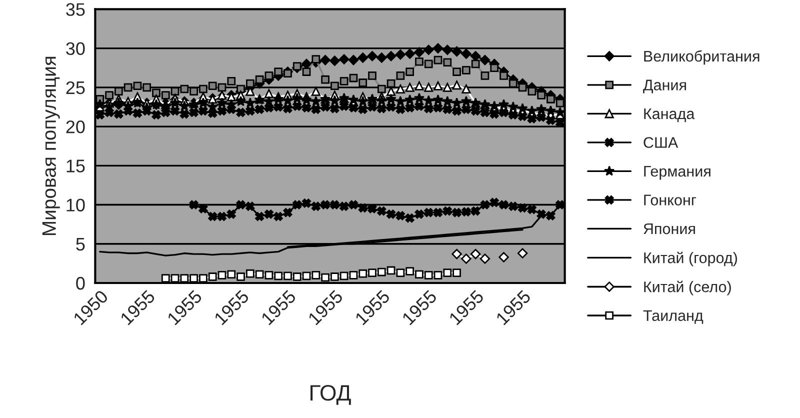 This screenshot has height=418, width=800. What do you see at coordinates (669, 115) in the screenshot?
I see `legend-label: Канада` at bounding box center [669, 115].